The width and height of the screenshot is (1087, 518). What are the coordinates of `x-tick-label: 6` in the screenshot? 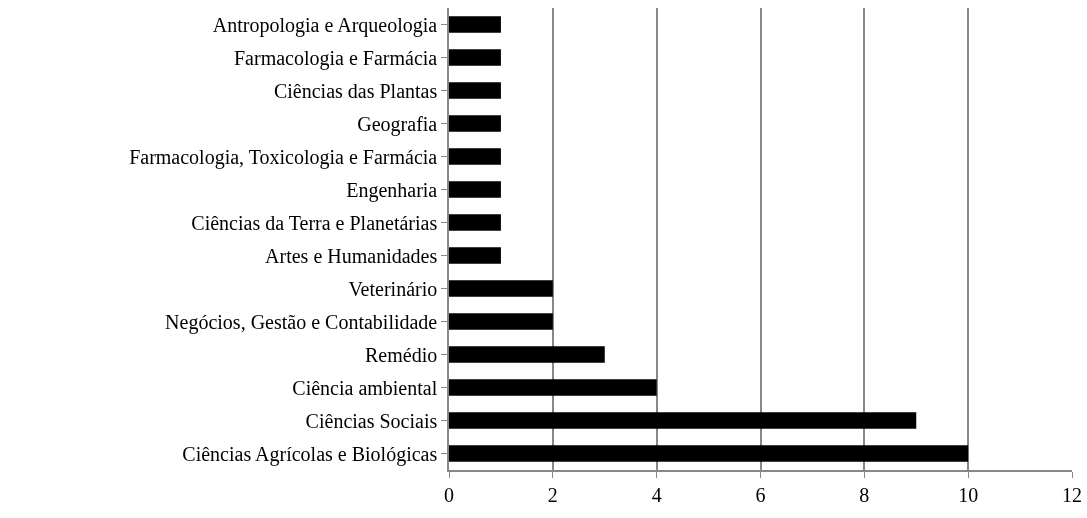 It's located at (760, 494).